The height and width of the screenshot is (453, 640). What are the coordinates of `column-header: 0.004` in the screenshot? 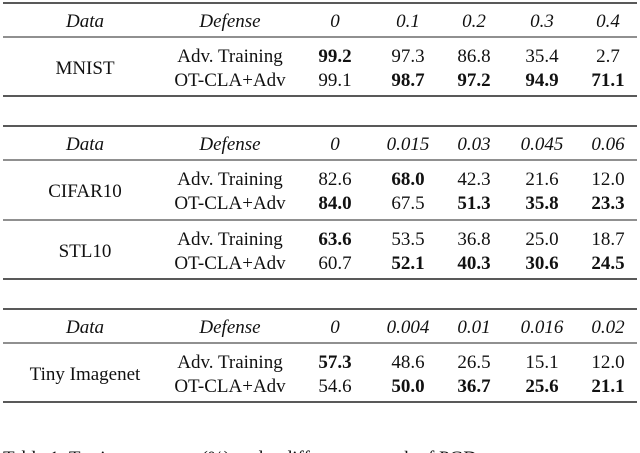 It's located at (408, 327).